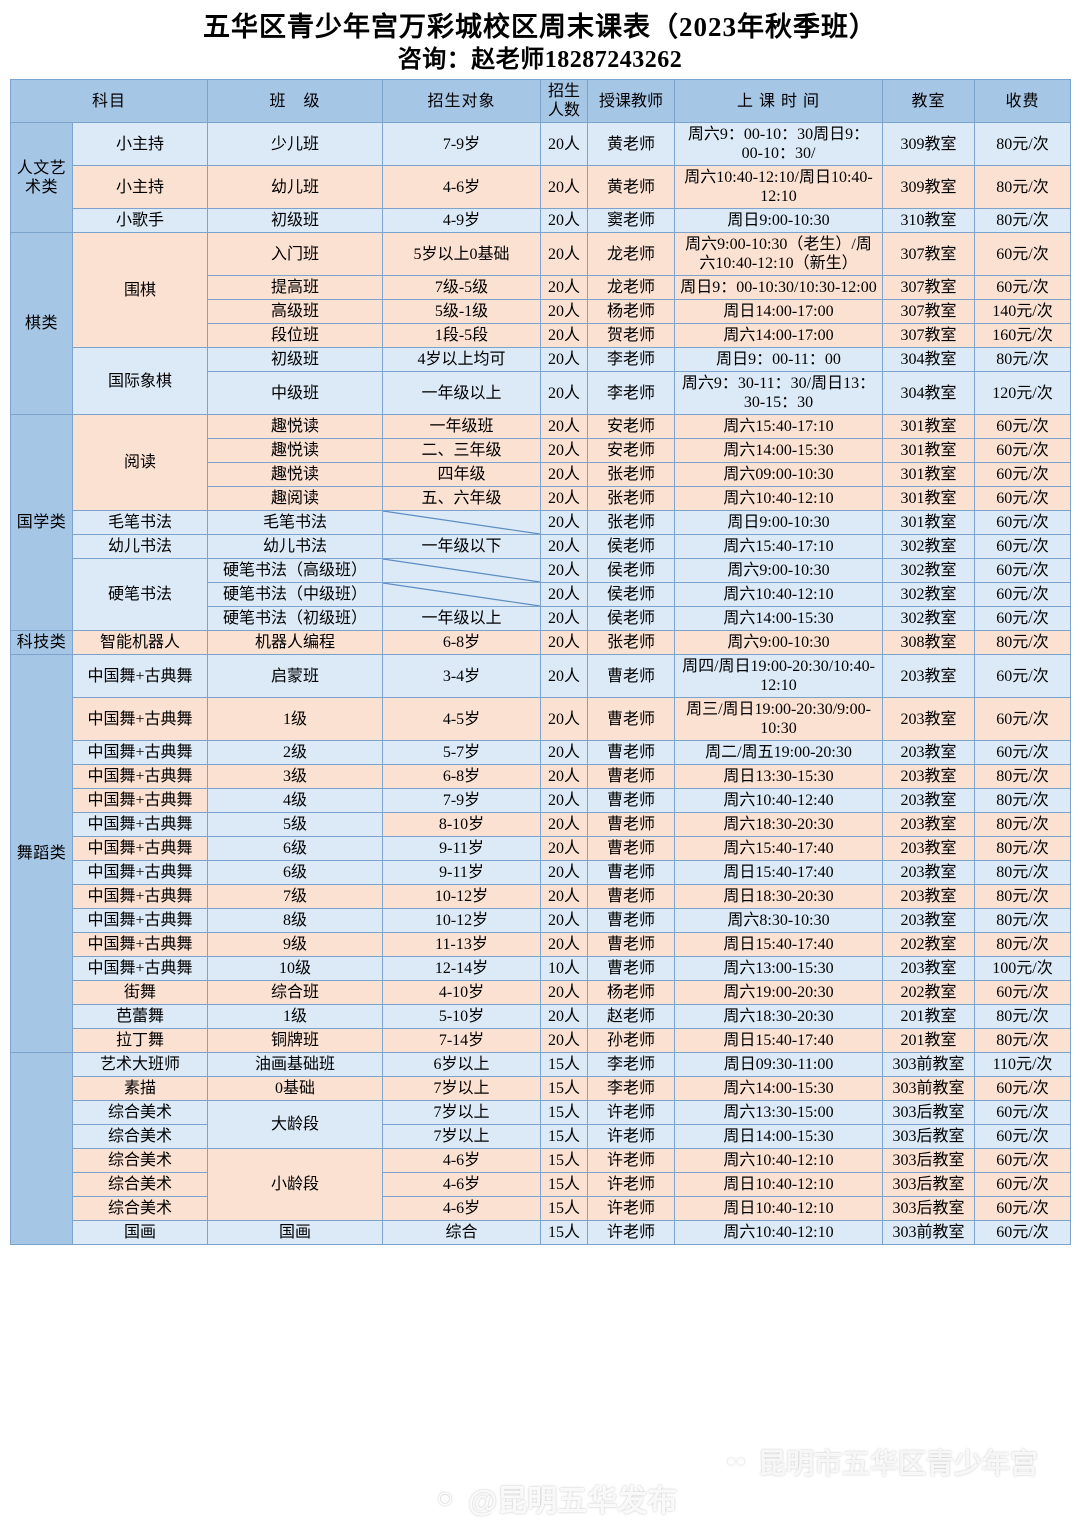  I want to click on cell-time: 周六19:00-20:30, so click(779, 992).